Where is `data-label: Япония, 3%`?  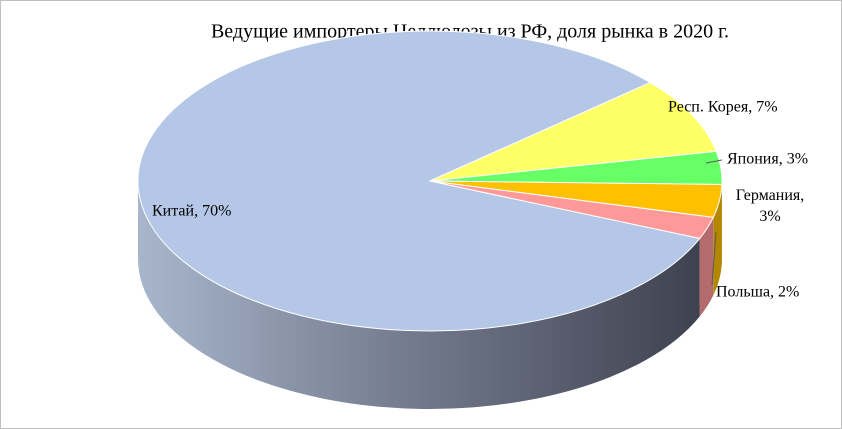
data-label: Япония, 3% is located at coordinates (767, 159).